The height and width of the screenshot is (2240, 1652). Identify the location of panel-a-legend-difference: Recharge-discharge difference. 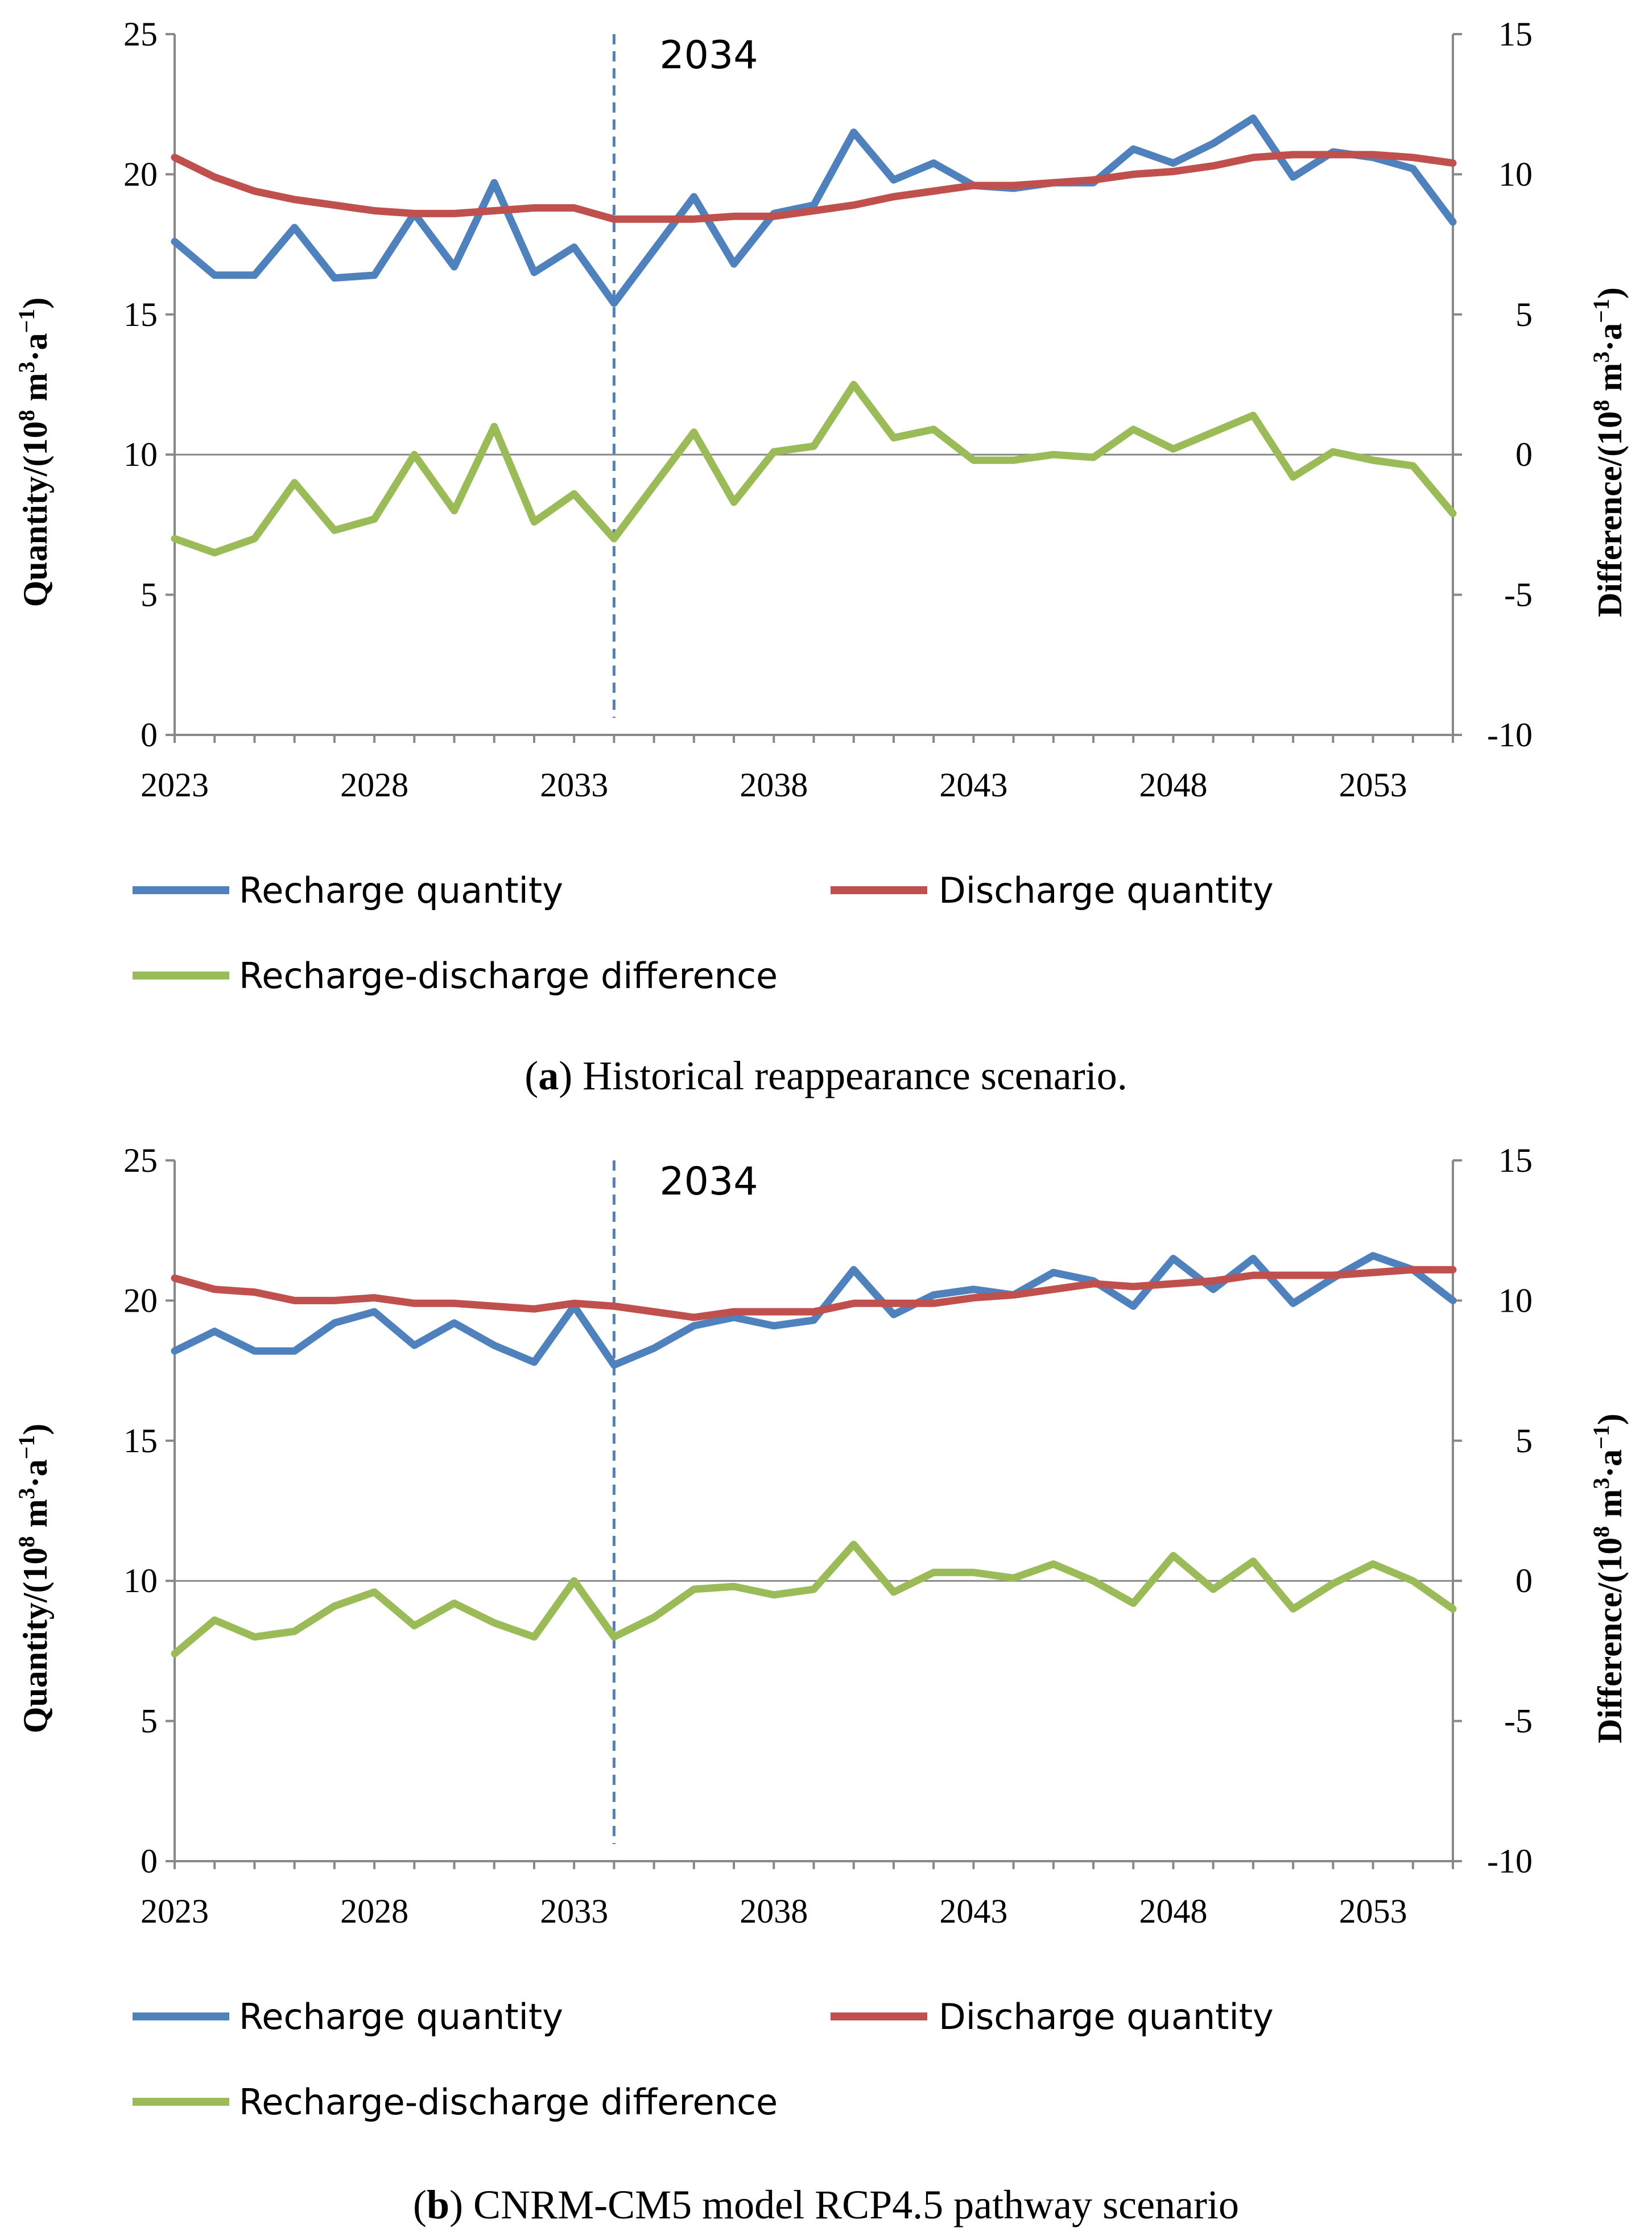
(508, 976).